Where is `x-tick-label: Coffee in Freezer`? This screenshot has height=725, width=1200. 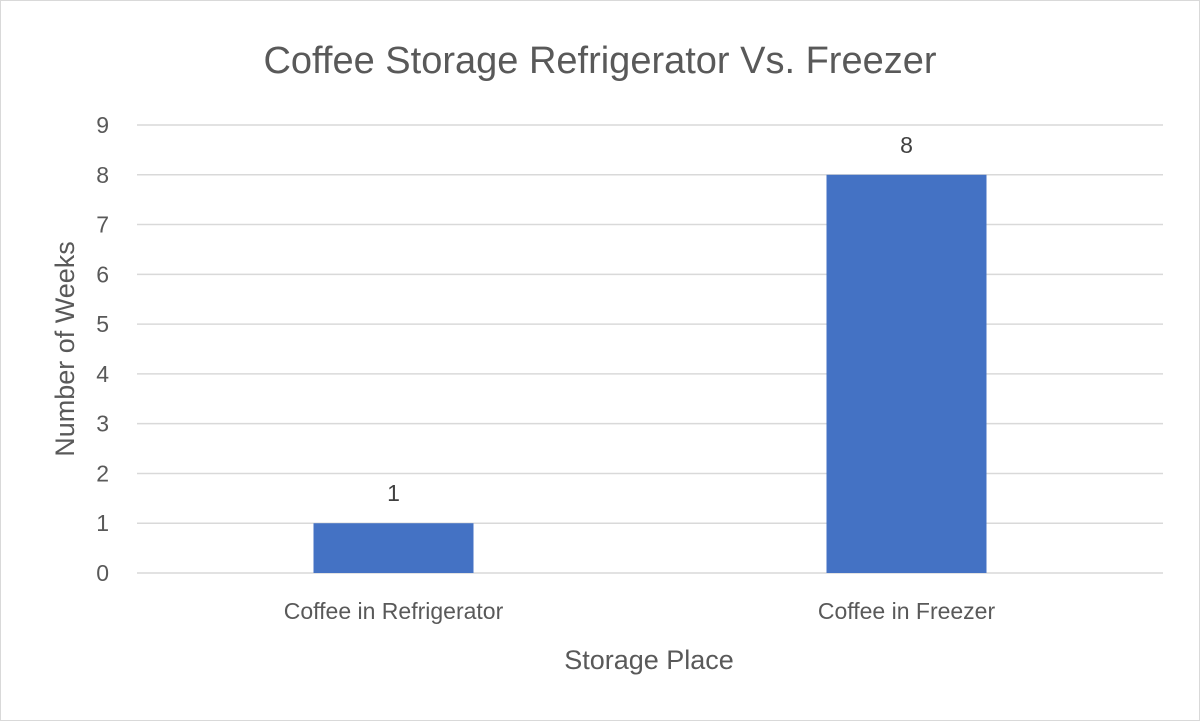
x-tick-label: Coffee in Freezer is located at coordinates (907, 611).